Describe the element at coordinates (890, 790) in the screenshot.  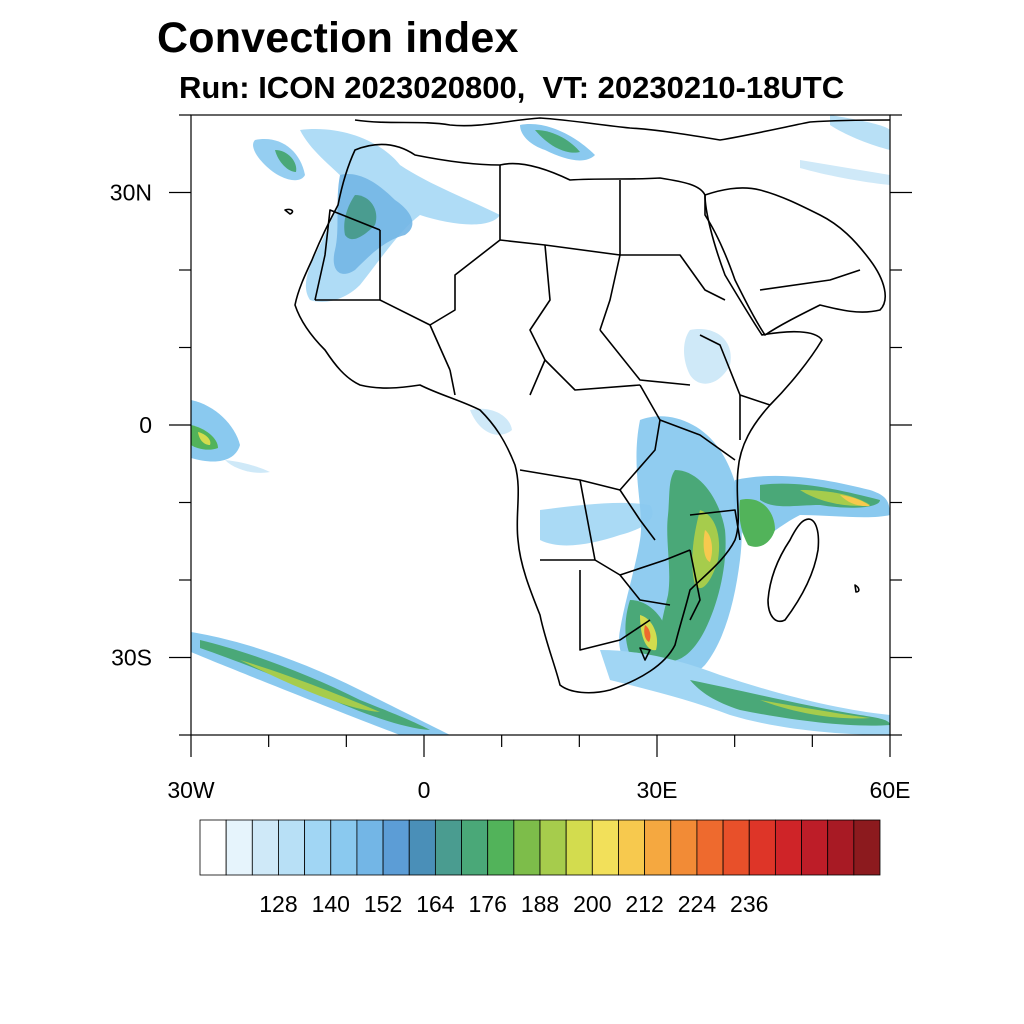
I see `lon-tick-label: 60E` at that location.